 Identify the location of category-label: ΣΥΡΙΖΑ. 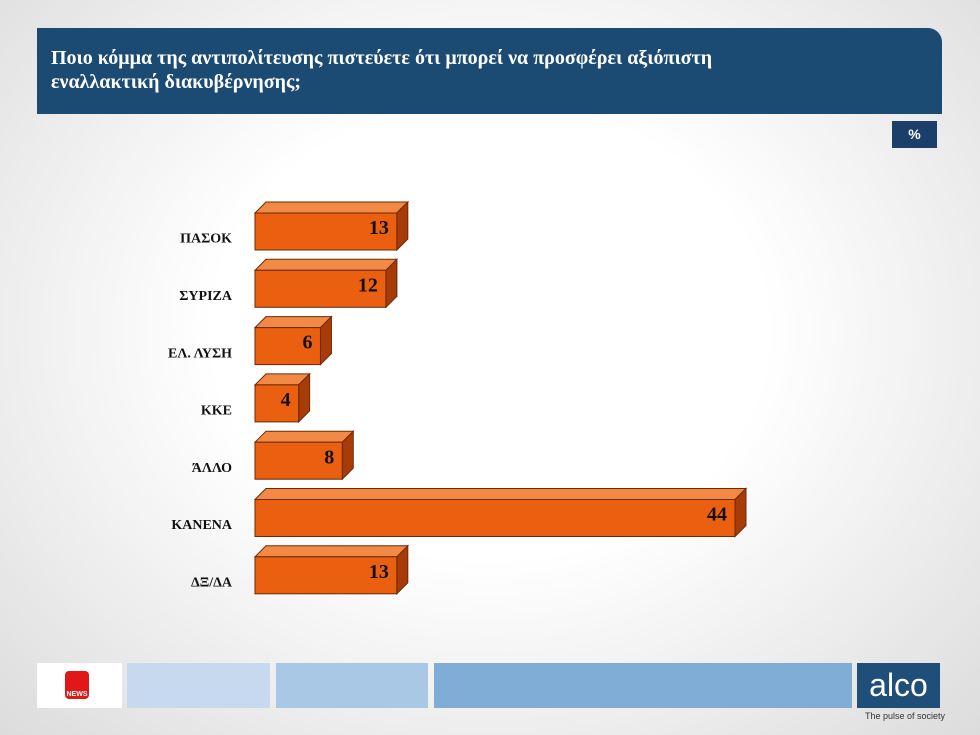
(206, 296).